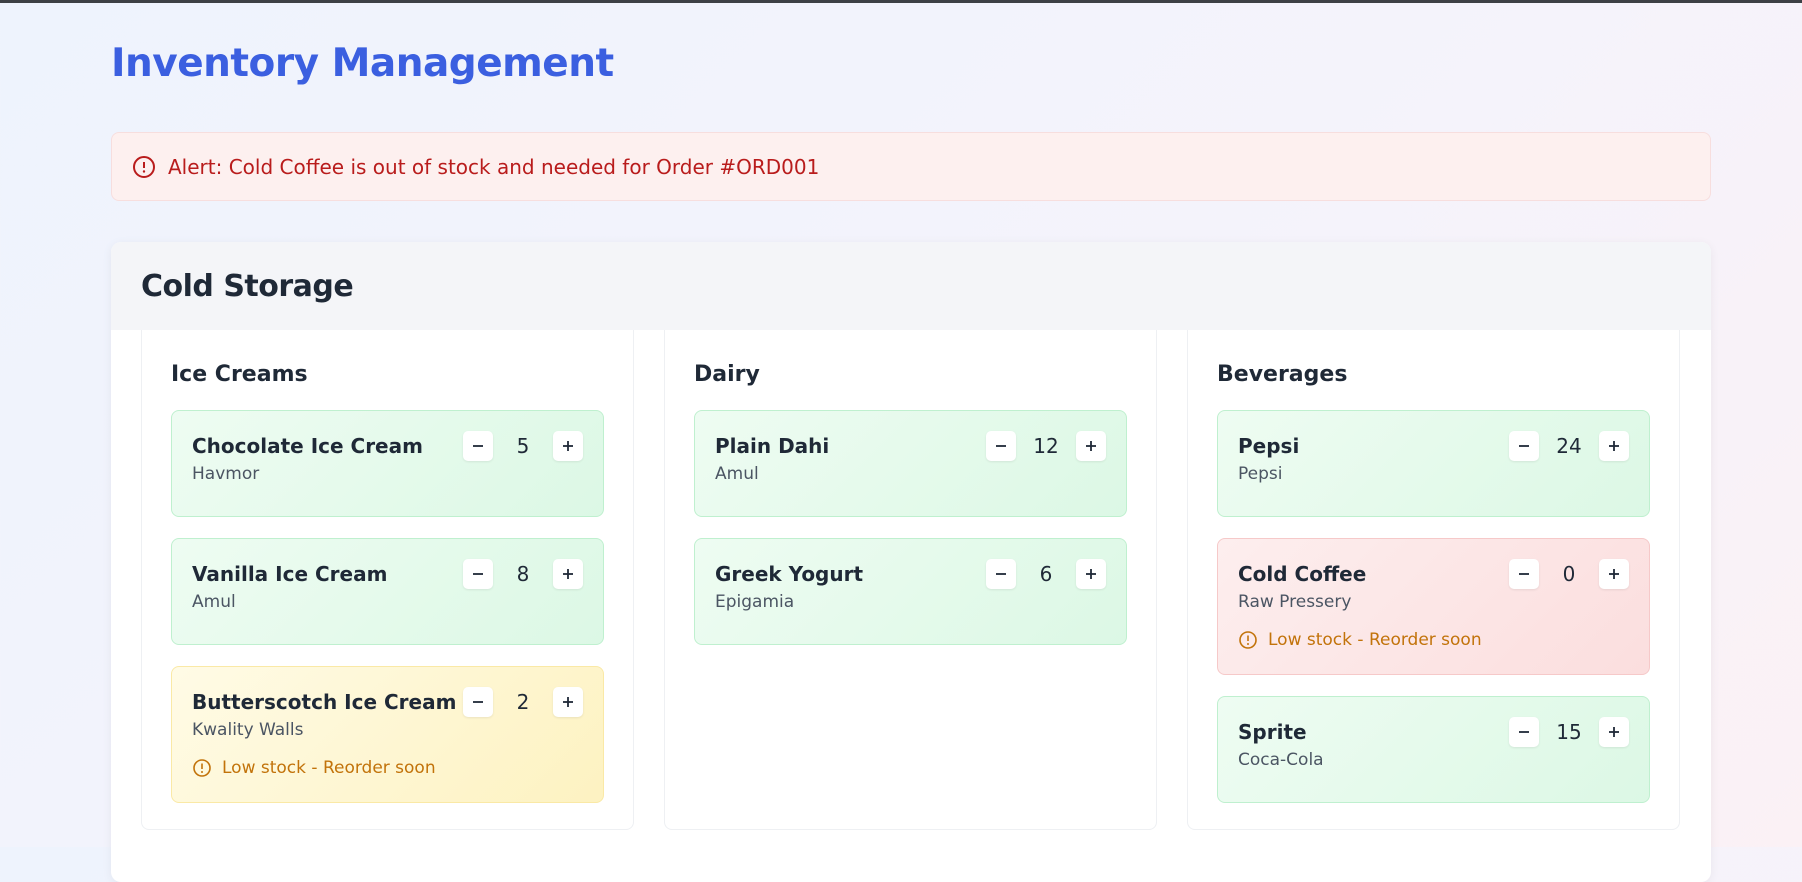 This screenshot has height=882, width=1802. I want to click on quantity-value: 24, so click(1569, 446).